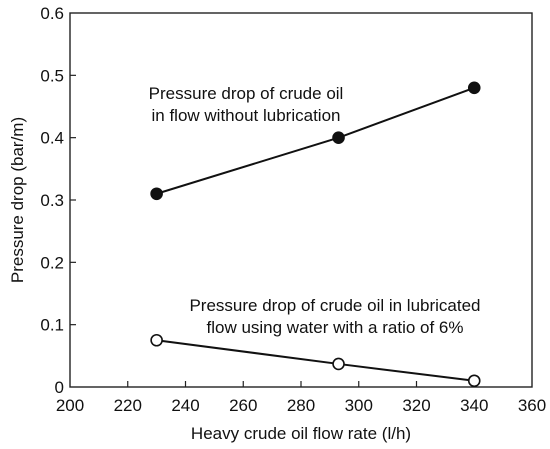 This screenshot has height=449, width=550. What do you see at coordinates (17, 200) in the screenshot?
I see `y-axis-title: Pressure drop (bar/m)` at bounding box center [17, 200].